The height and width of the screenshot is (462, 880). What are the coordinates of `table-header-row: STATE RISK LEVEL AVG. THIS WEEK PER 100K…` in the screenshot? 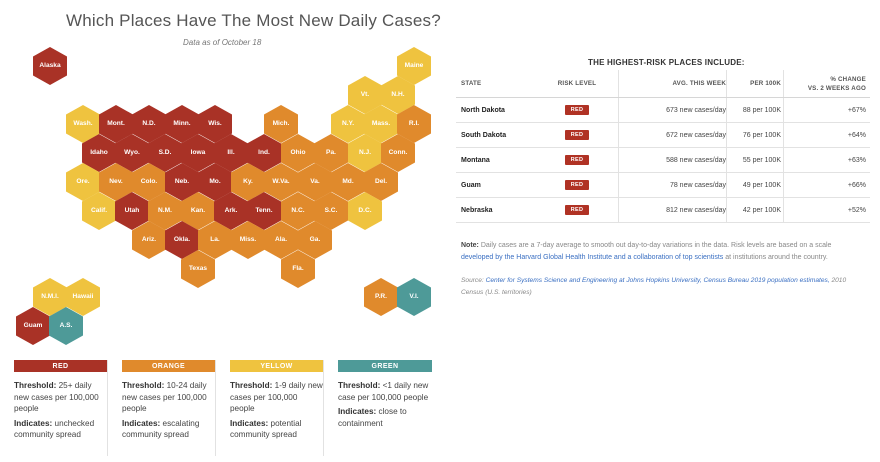 It's located at (663, 84).